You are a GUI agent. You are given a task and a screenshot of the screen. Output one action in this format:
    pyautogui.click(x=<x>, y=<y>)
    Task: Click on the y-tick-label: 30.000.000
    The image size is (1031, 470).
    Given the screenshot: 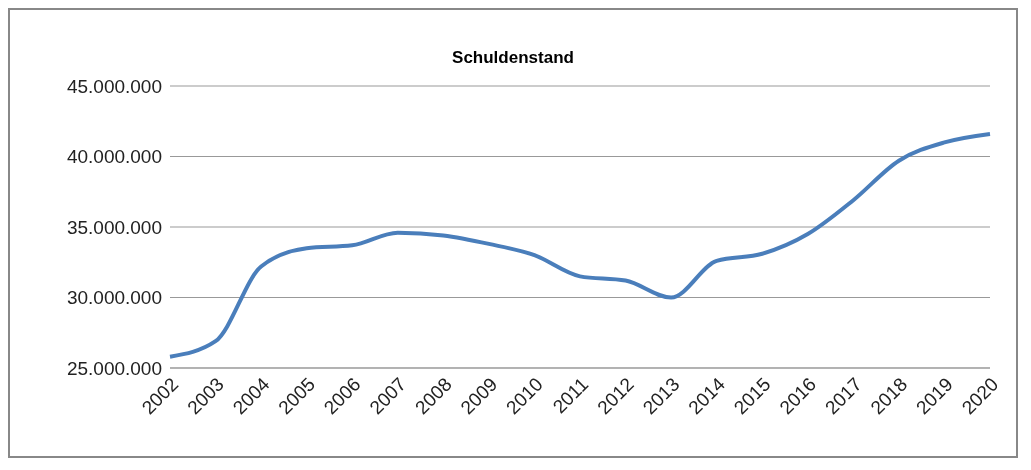 What is the action you would take?
    pyautogui.click(x=114, y=298)
    